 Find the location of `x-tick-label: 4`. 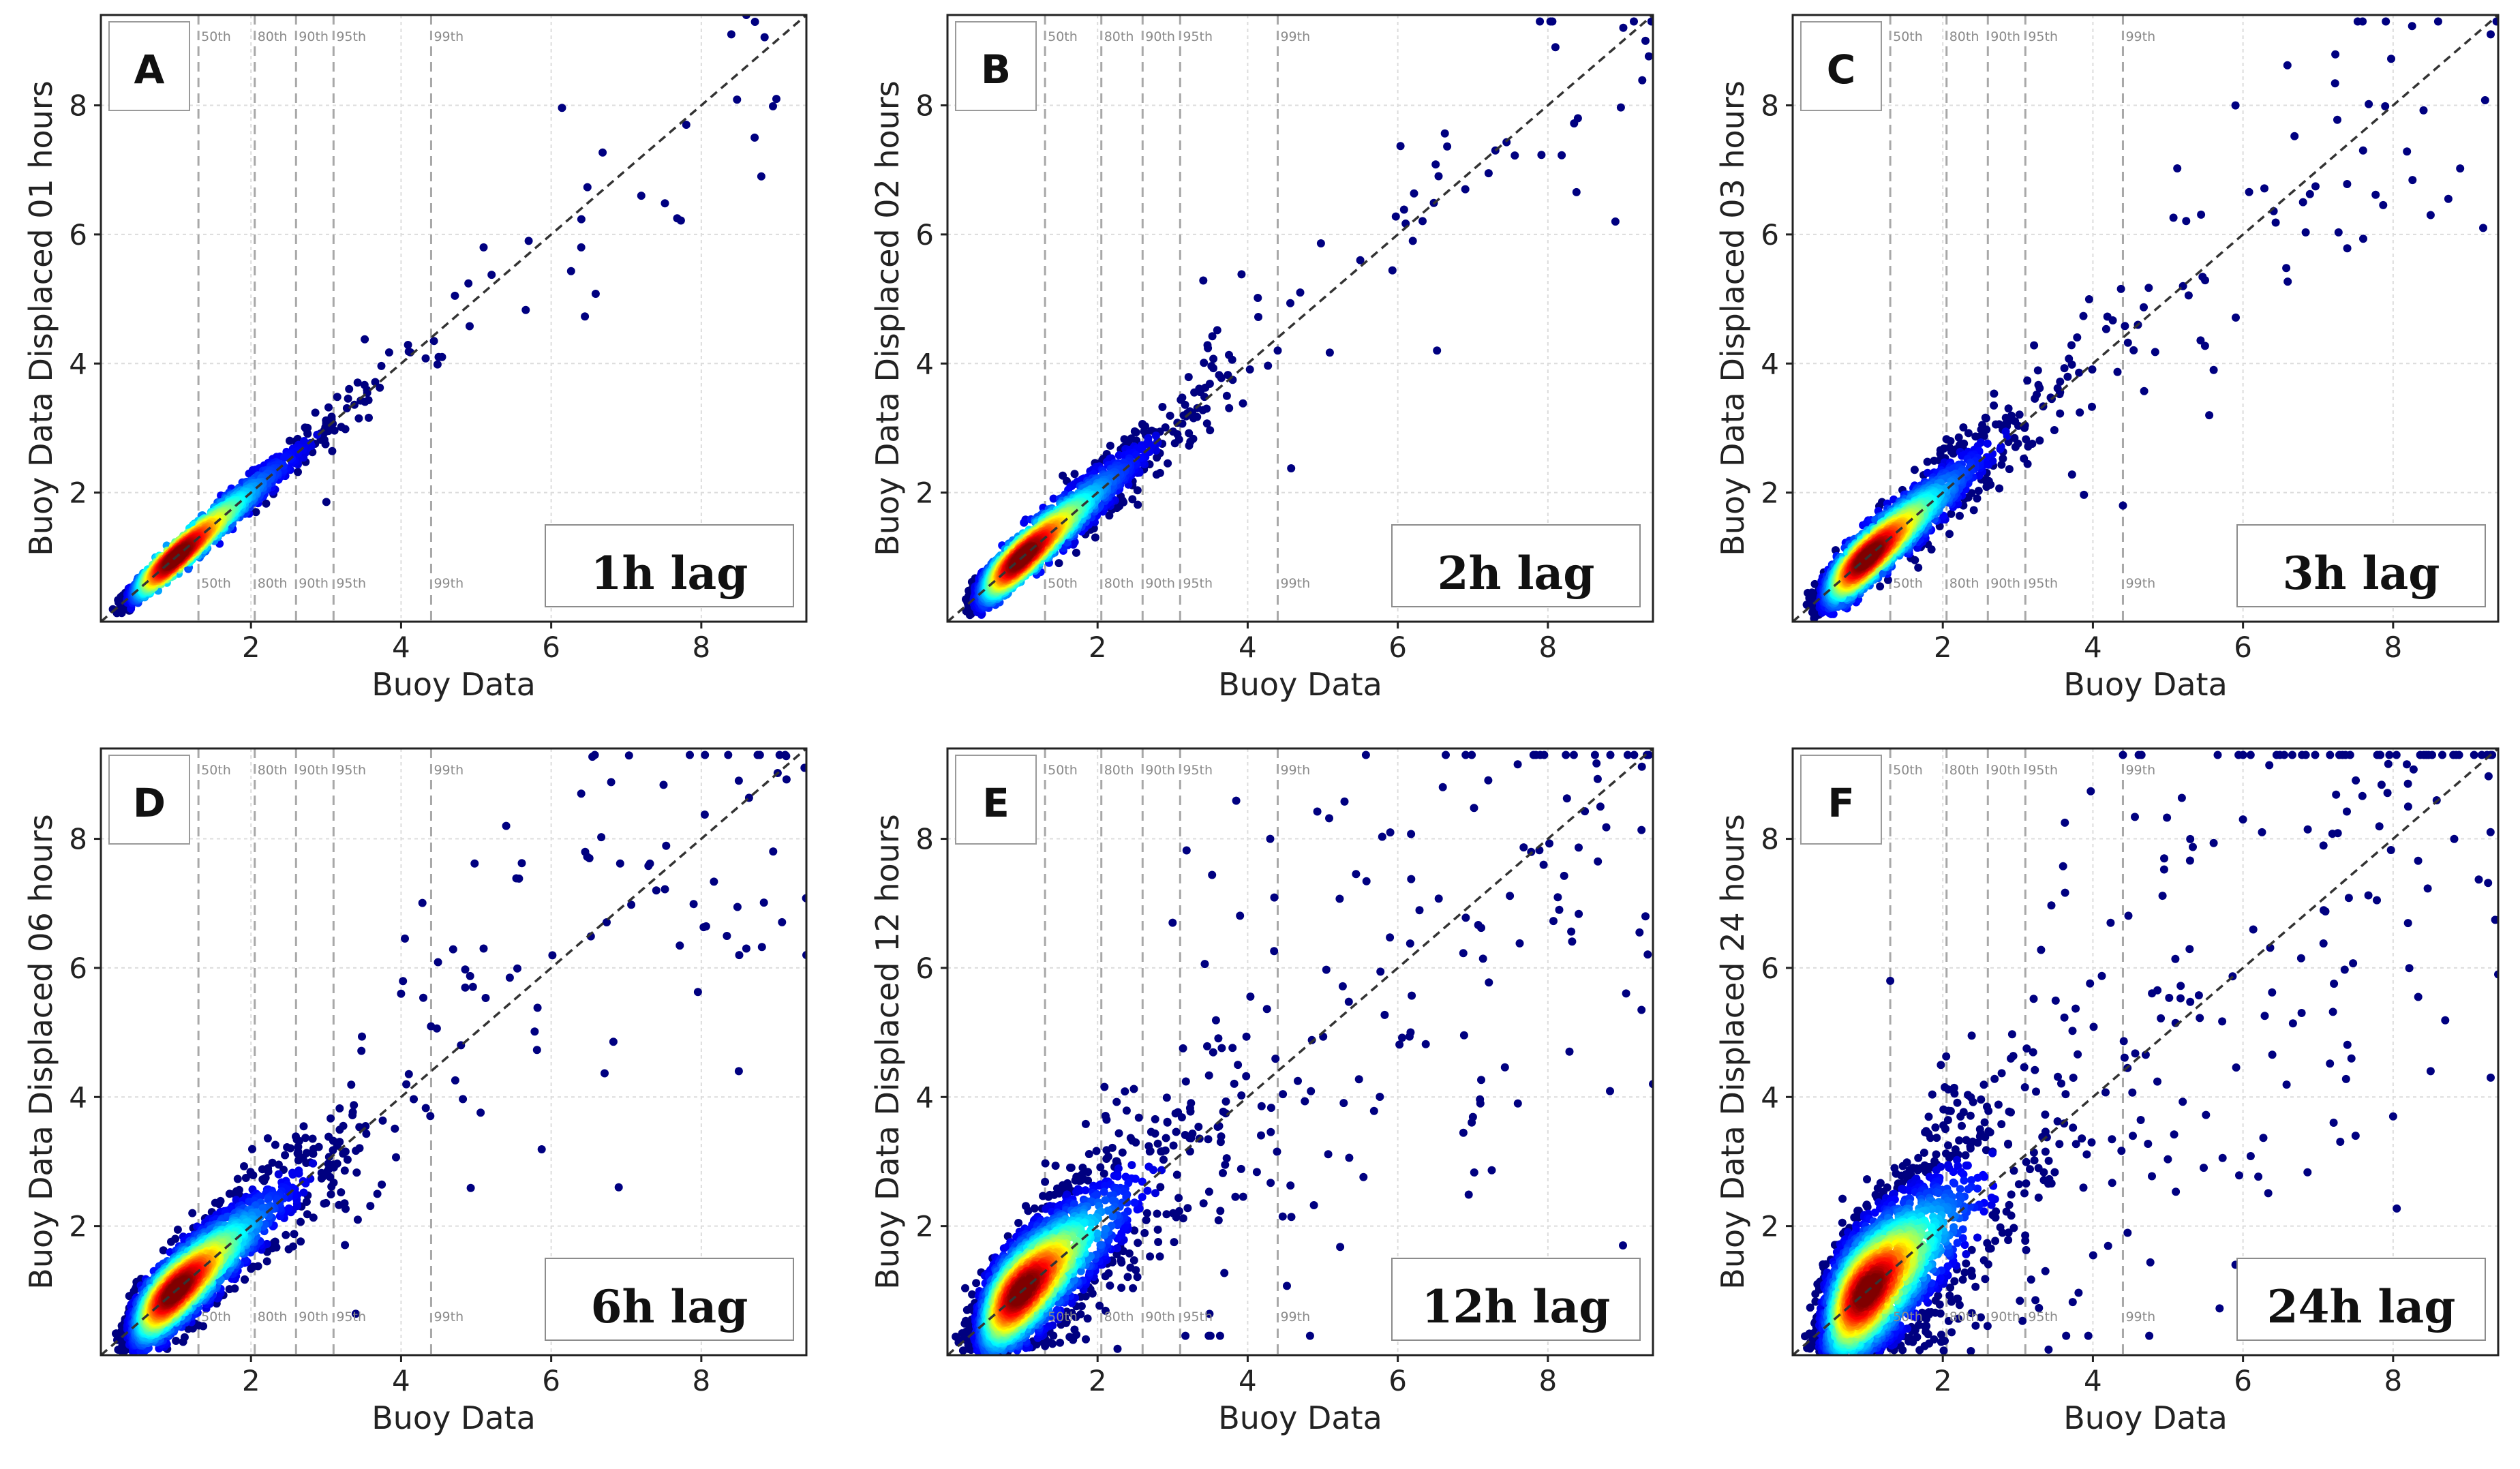

x-tick-label: 4 is located at coordinates (401, 647).